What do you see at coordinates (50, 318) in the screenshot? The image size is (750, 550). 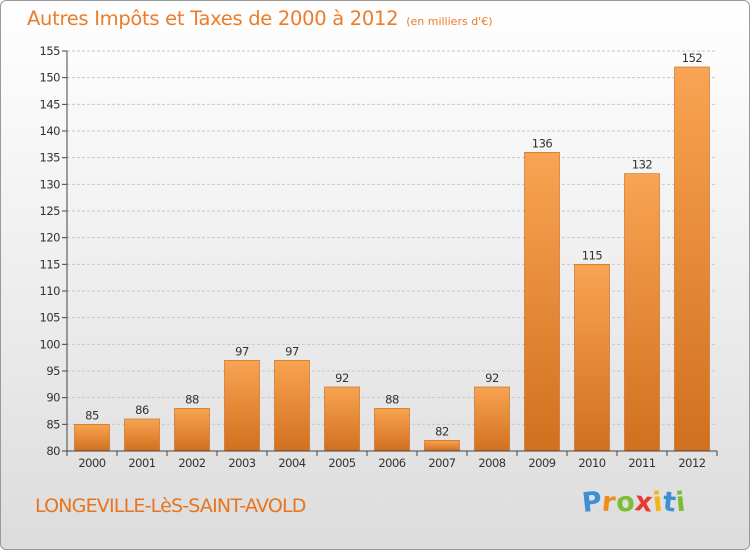 I see `y-tick-label-105: 105` at bounding box center [50, 318].